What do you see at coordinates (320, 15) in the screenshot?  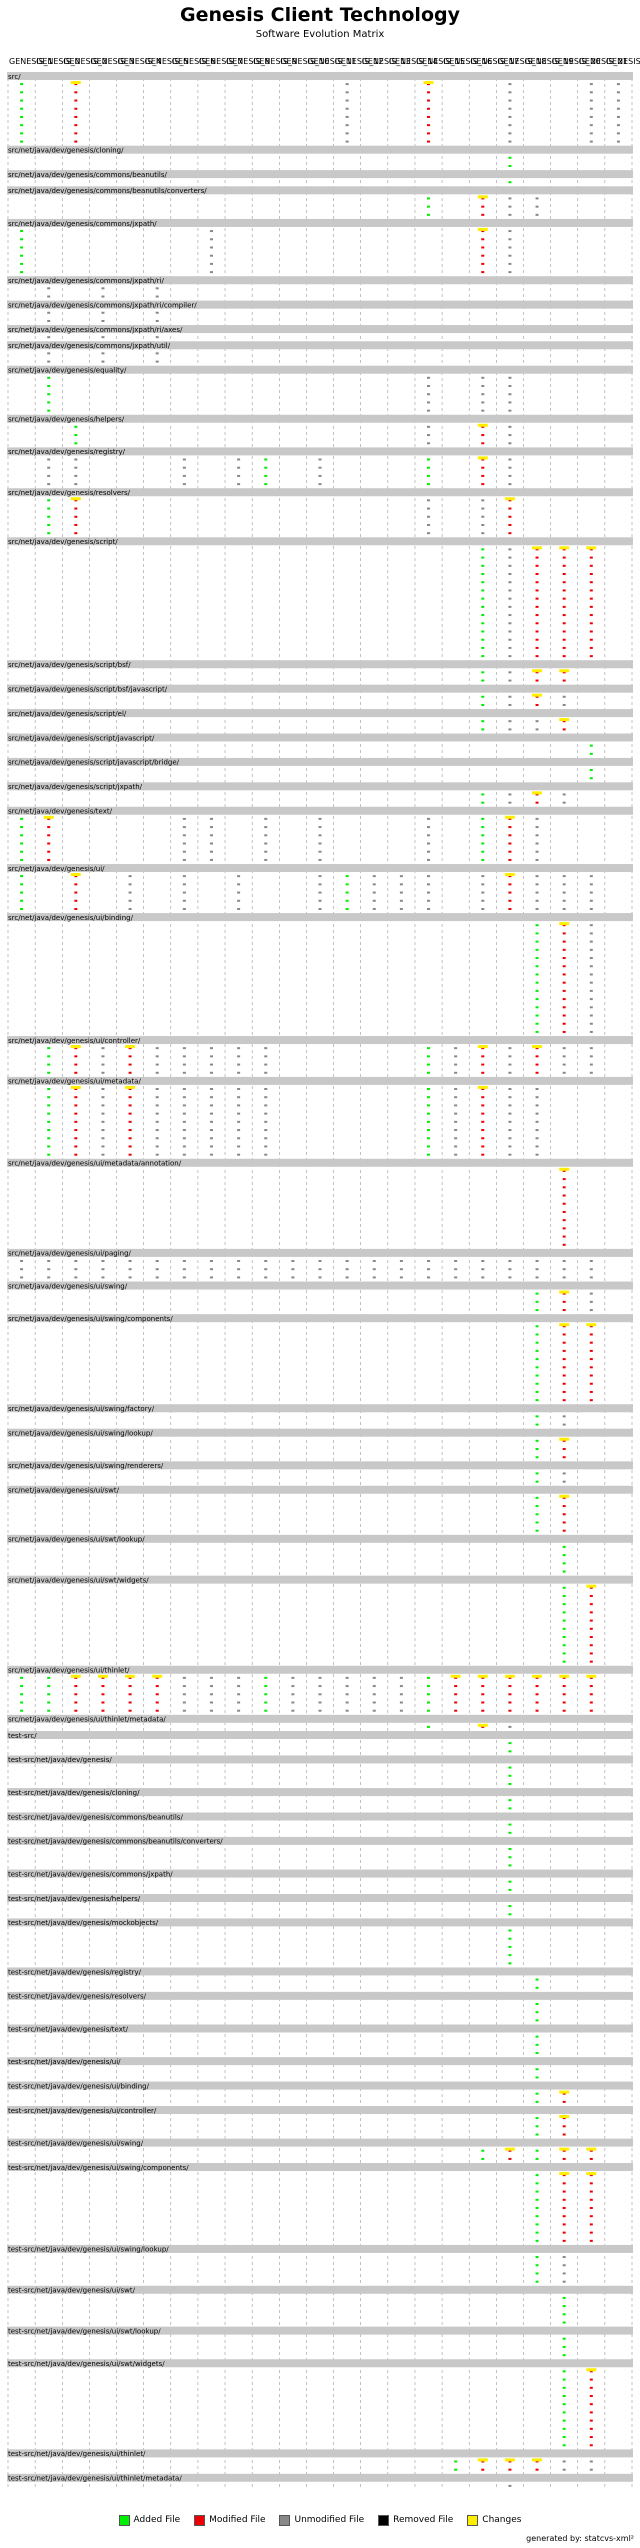 I see `chart-title: Genesis Client Technology` at bounding box center [320, 15].